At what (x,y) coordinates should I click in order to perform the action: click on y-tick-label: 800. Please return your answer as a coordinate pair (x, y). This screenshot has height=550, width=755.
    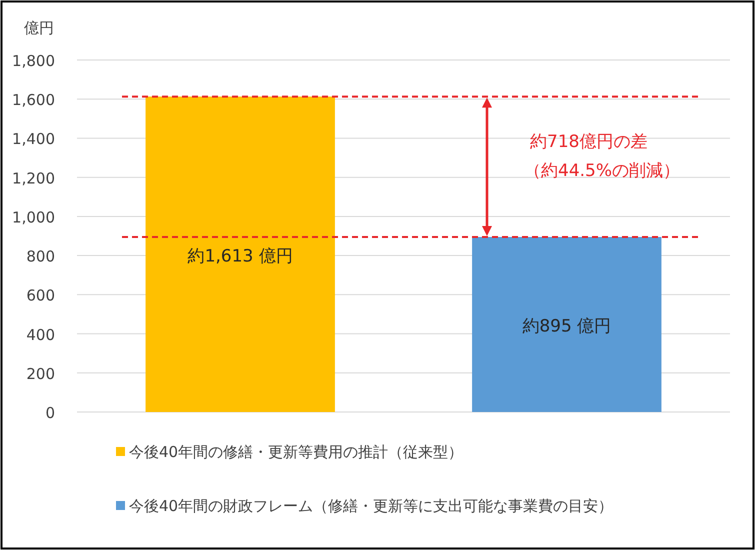
    Looking at the image, I should click on (40, 257).